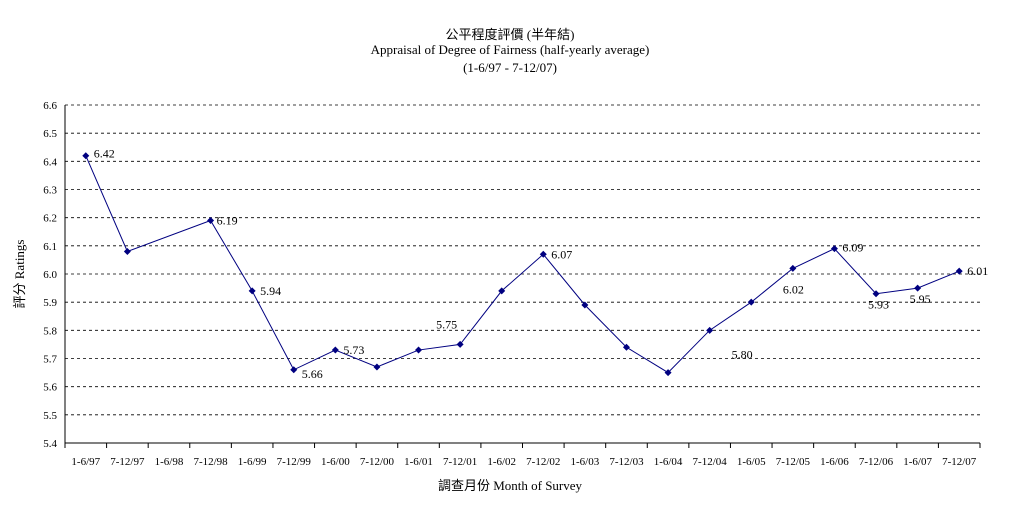  I want to click on data-label: 6.19, so click(227, 220).